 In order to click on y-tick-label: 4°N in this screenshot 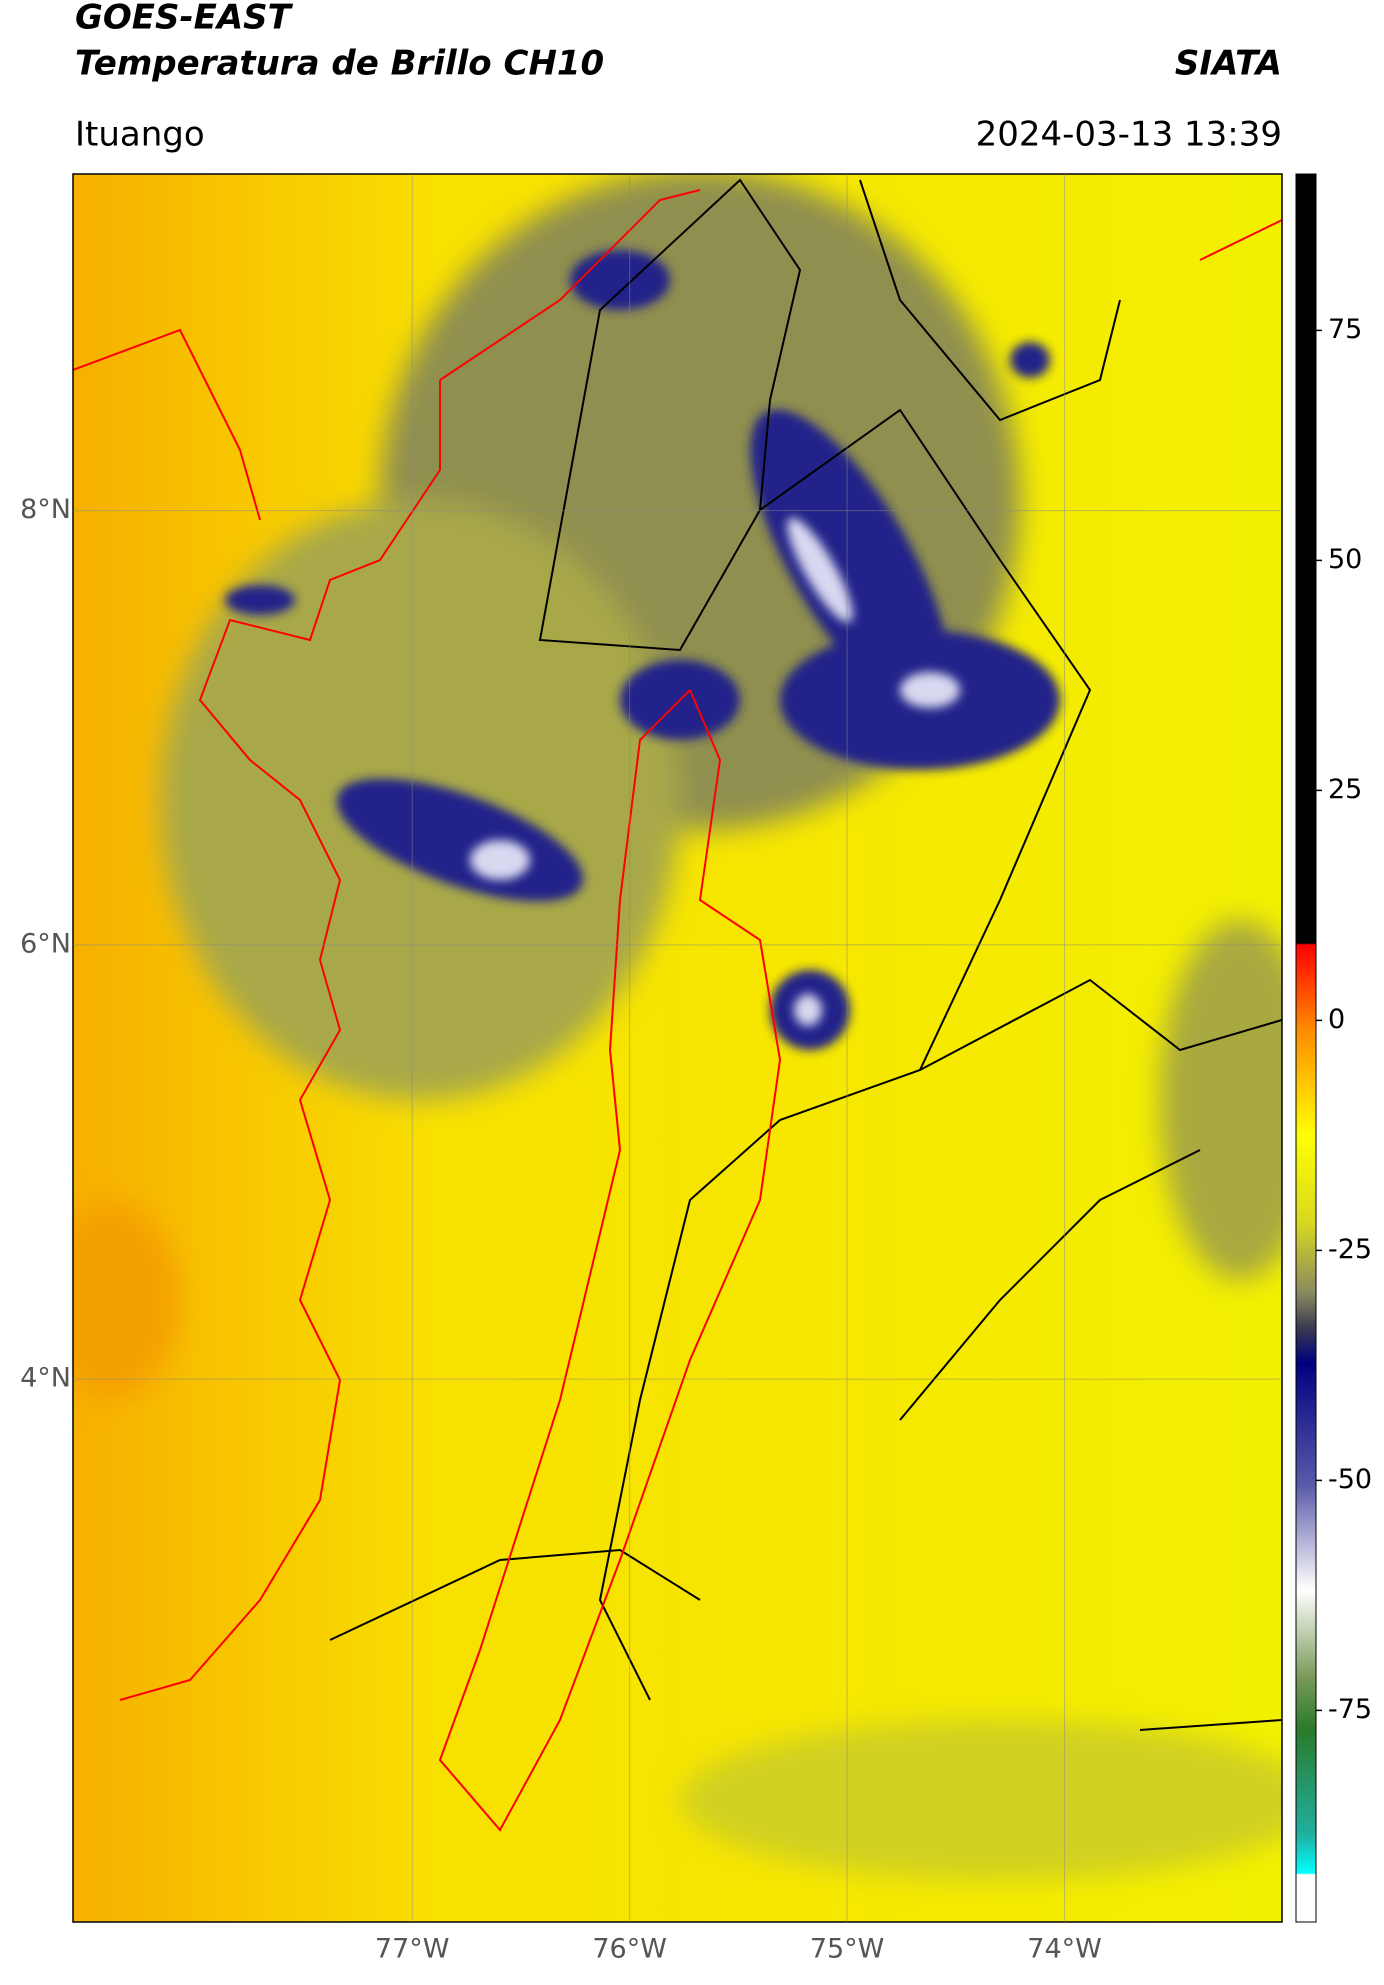, I will do `click(45, 1378)`.